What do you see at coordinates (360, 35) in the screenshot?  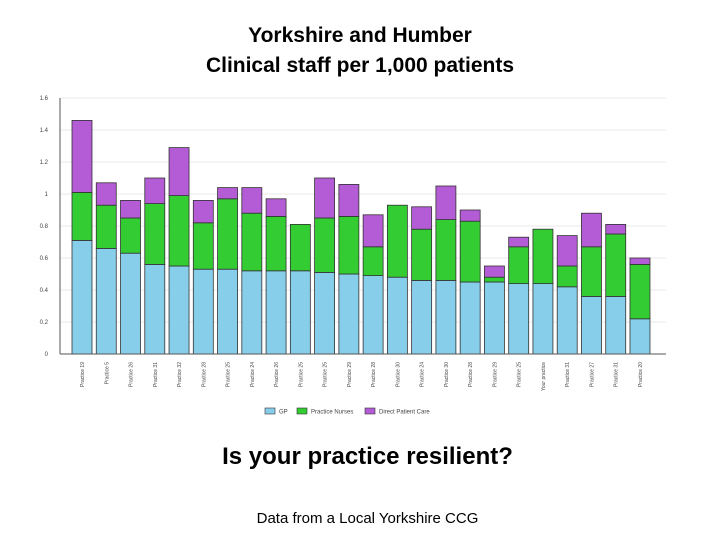 I see `chart-title-line1: Yorkshire and Humber` at bounding box center [360, 35].